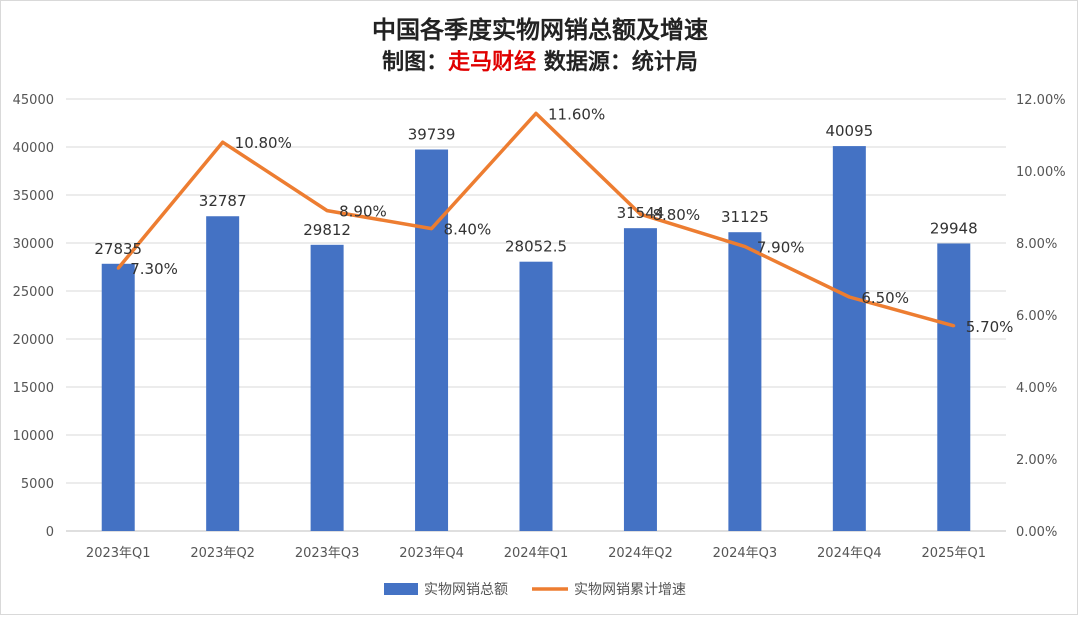  I want to click on x-tick-label: 2023年Q3, so click(327, 553).